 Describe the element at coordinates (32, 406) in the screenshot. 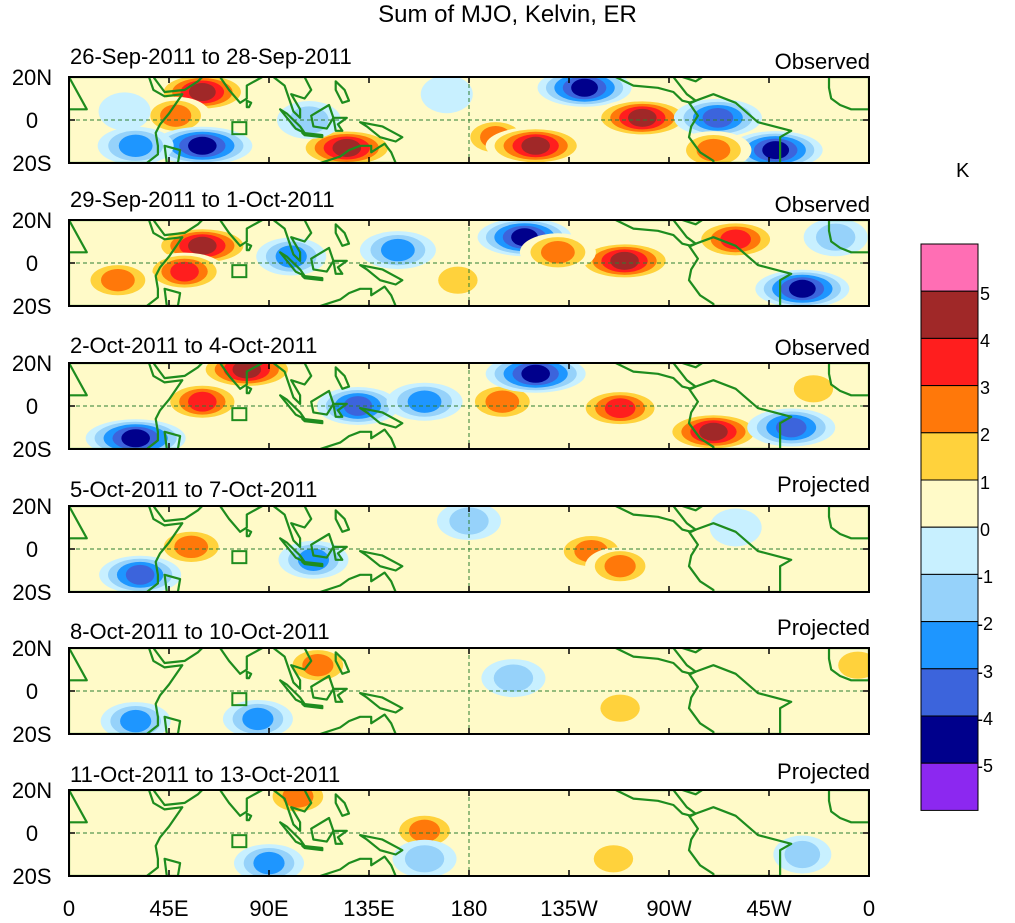

I see `panel-3-lat-equator: 0` at that location.